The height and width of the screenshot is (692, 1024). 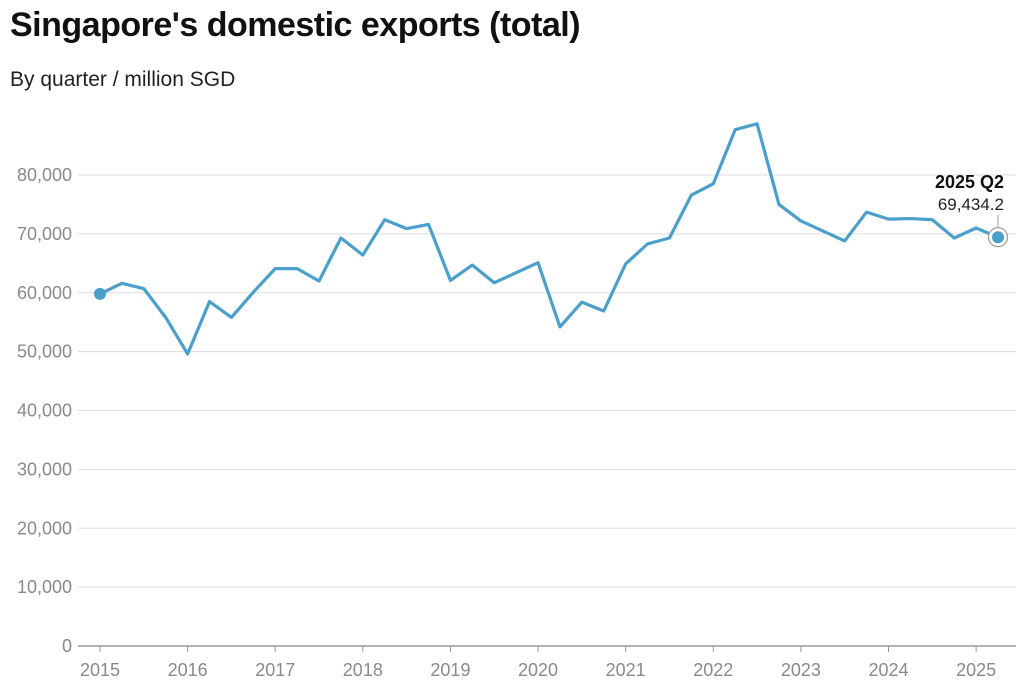 What do you see at coordinates (44, 175) in the screenshot?
I see `y-tick-label: 80,000` at bounding box center [44, 175].